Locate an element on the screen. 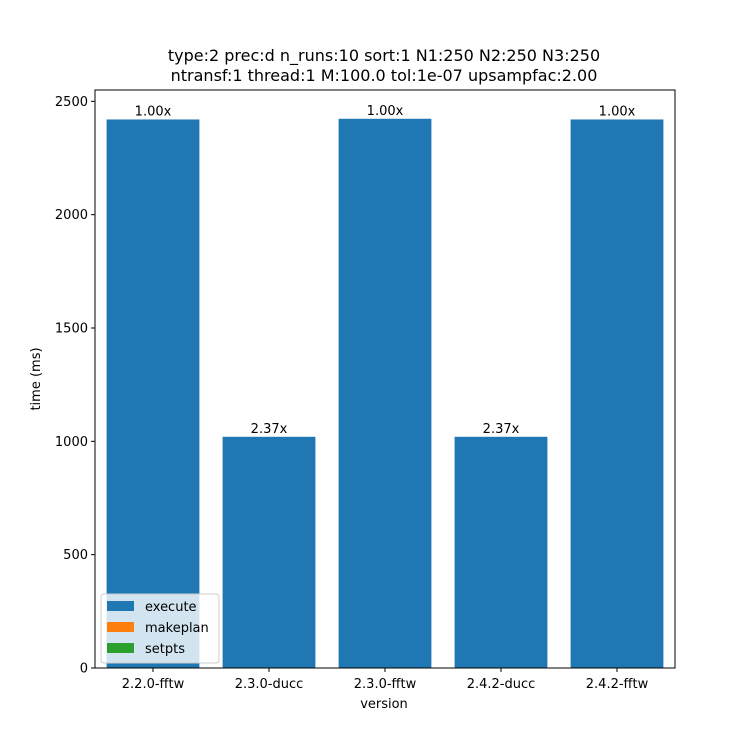  x-tick-label-2: 2.3.0-fftw is located at coordinates (385, 684).